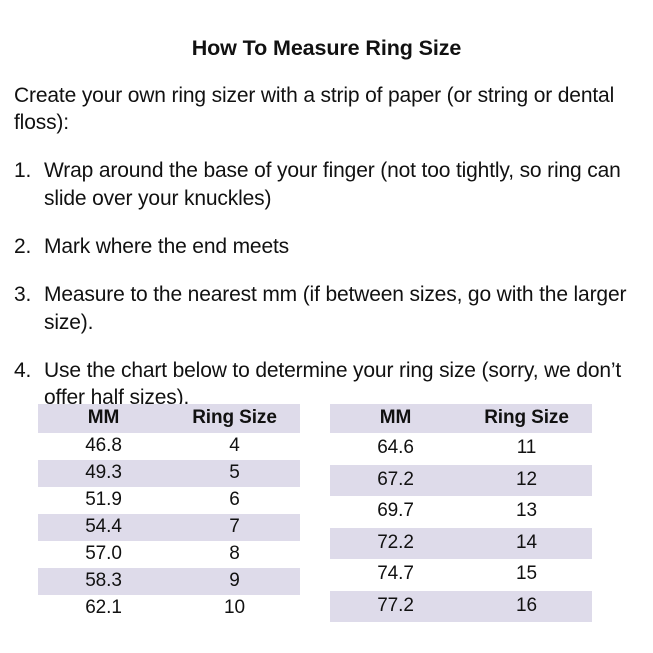  What do you see at coordinates (234, 553) in the screenshot?
I see `cell-ring-size: 8` at bounding box center [234, 553].